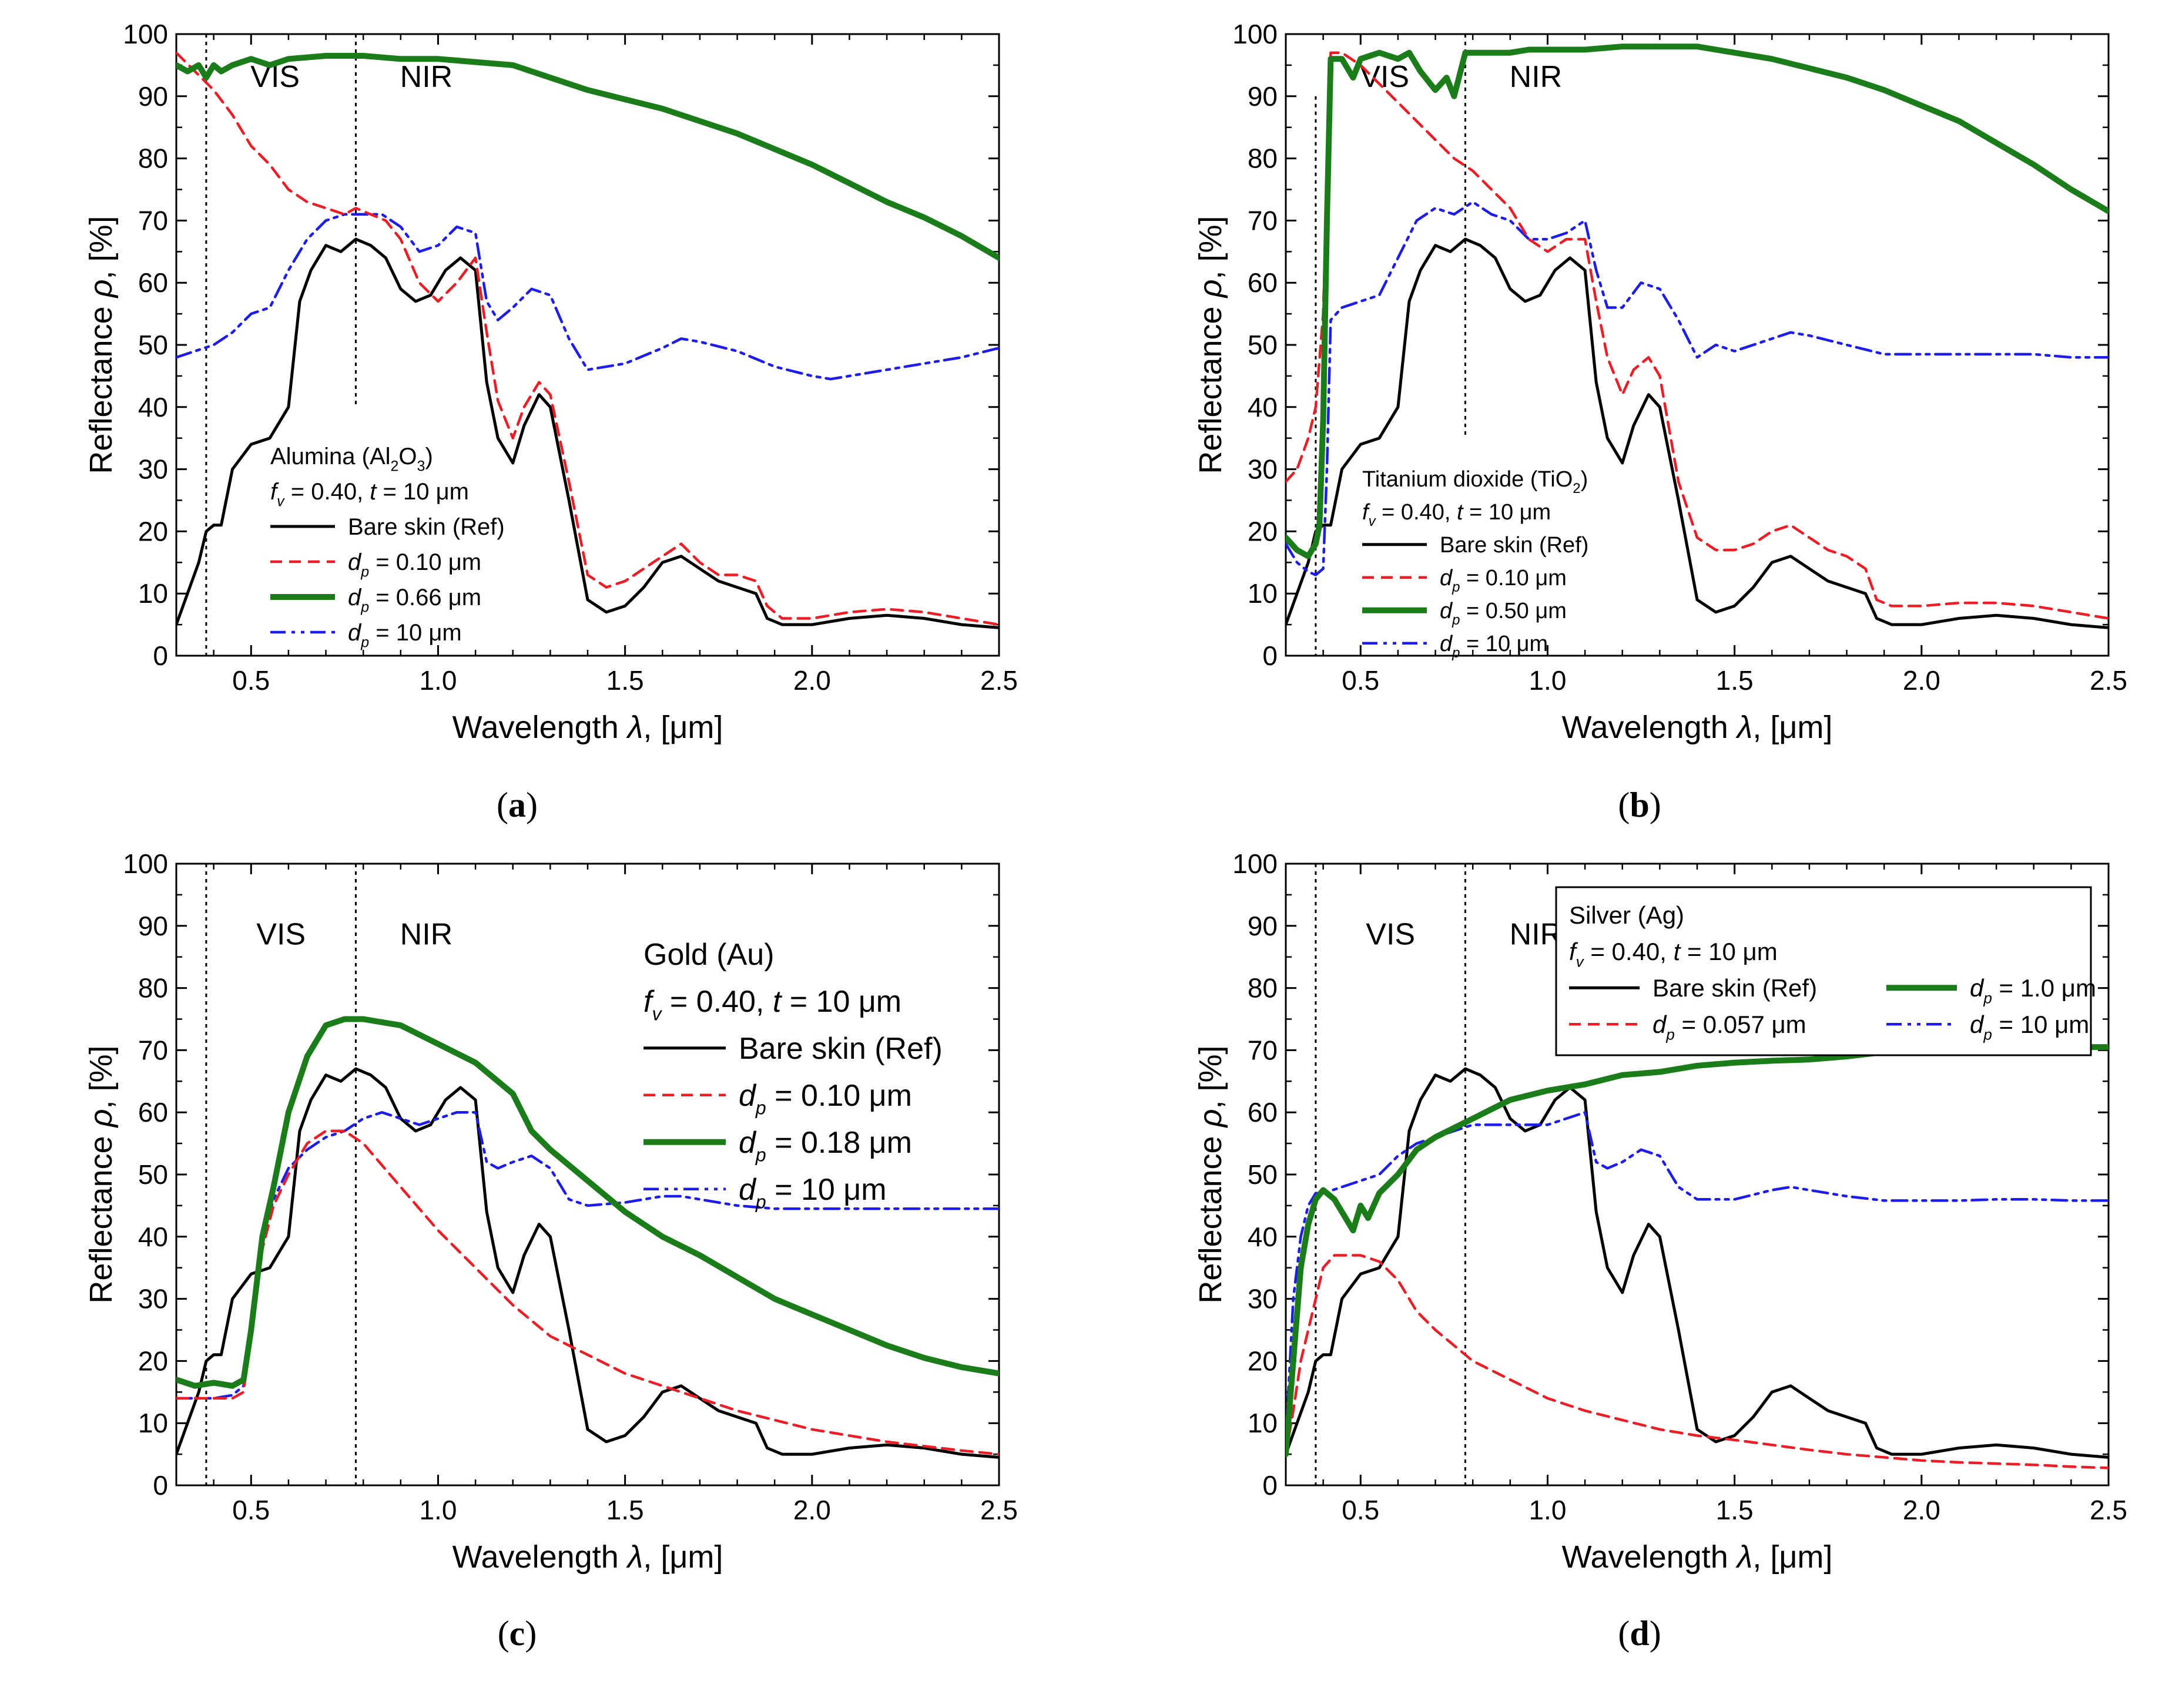 The height and width of the screenshot is (1708, 2162). What do you see at coordinates (1698, 433) in the screenshot?
I see `series-line-ref` at bounding box center [1698, 433].